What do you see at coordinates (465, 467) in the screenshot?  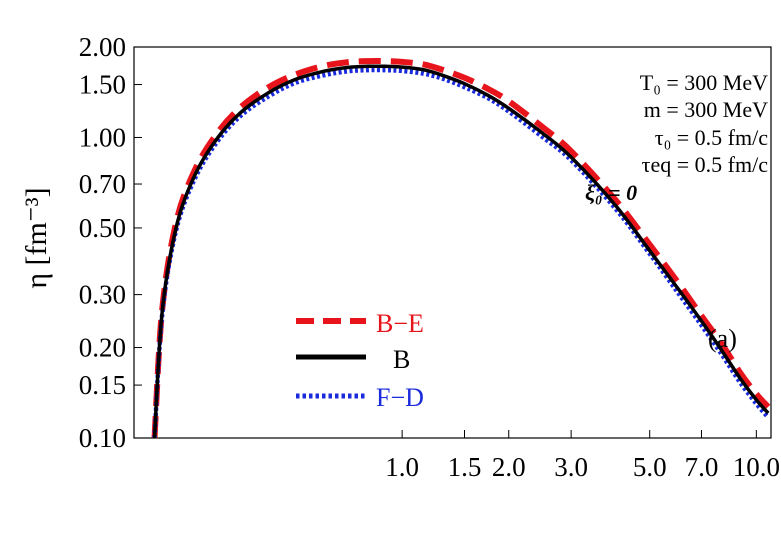 I see `x-tick-label: 1.5` at bounding box center [465, 467].